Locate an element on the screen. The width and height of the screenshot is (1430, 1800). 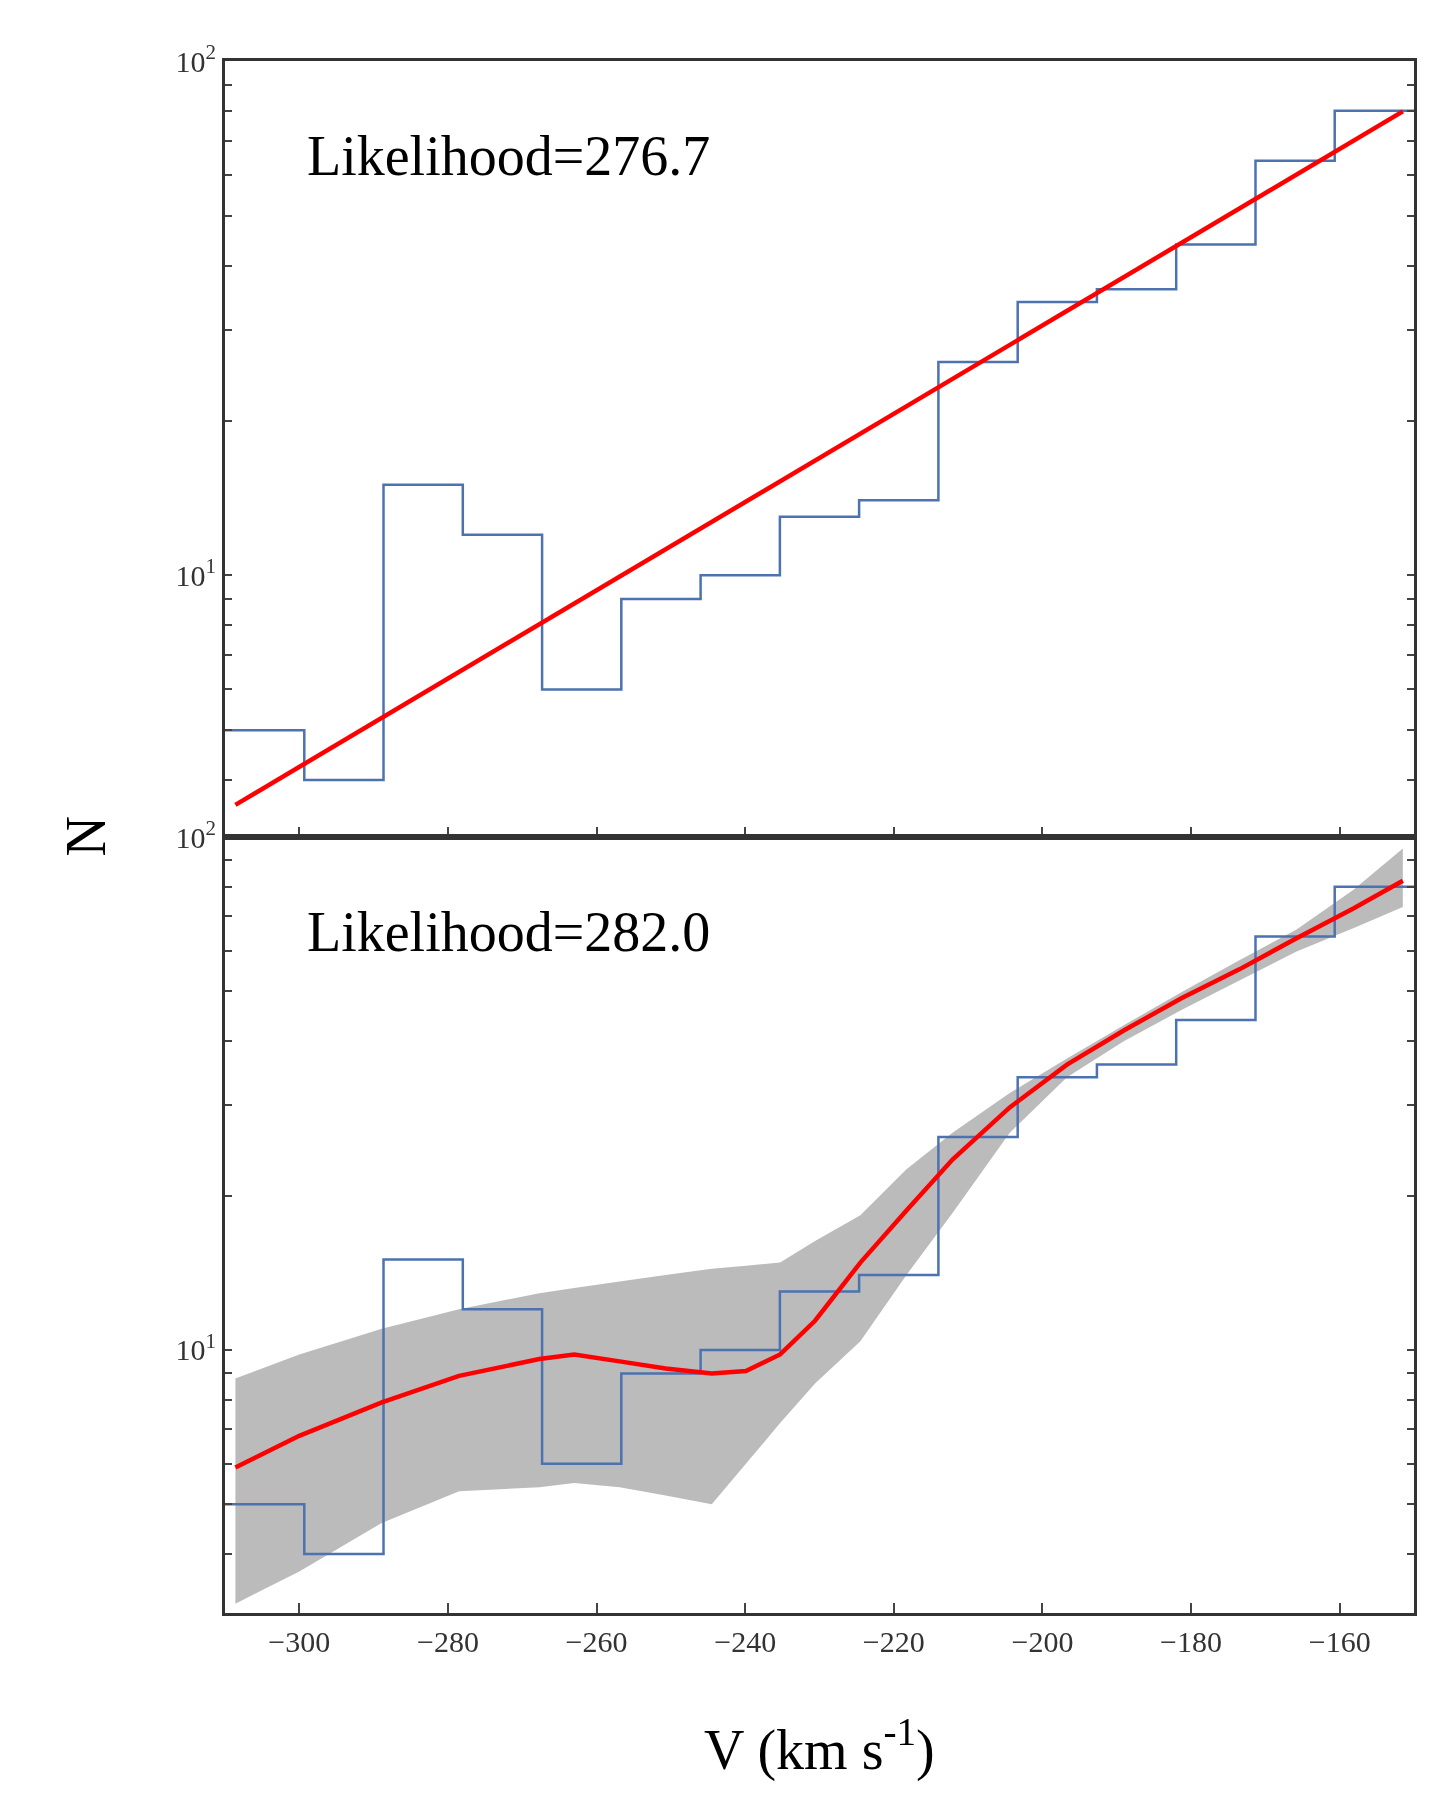
x-tick-label: −260 is located at coordinates (596, 1641).